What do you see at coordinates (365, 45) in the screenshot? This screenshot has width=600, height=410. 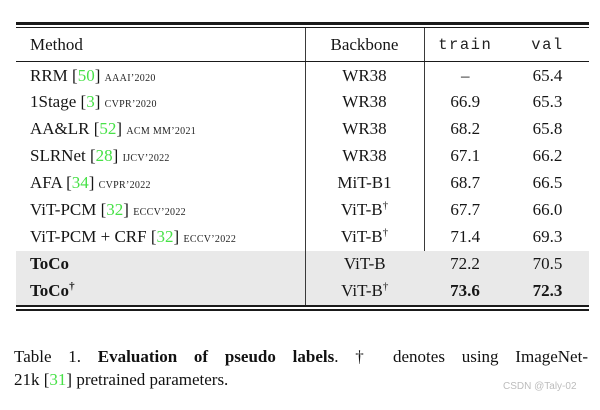 I see `header-backbone: Backbone` at bounding box center [365, 45].